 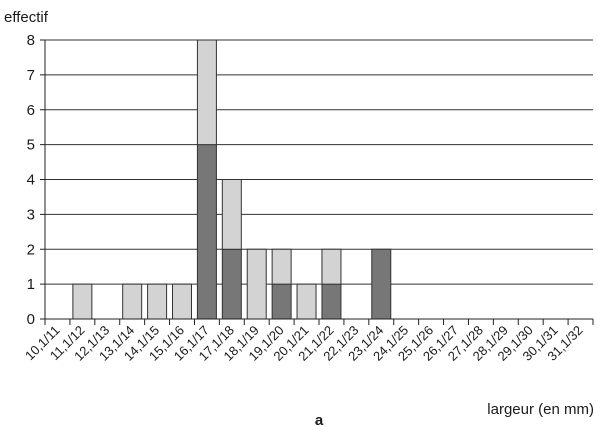 What do you see at coordinates (31, 214) in the screenshot?
I see `y-tick-label: 3` at bounding box center [31, 214].